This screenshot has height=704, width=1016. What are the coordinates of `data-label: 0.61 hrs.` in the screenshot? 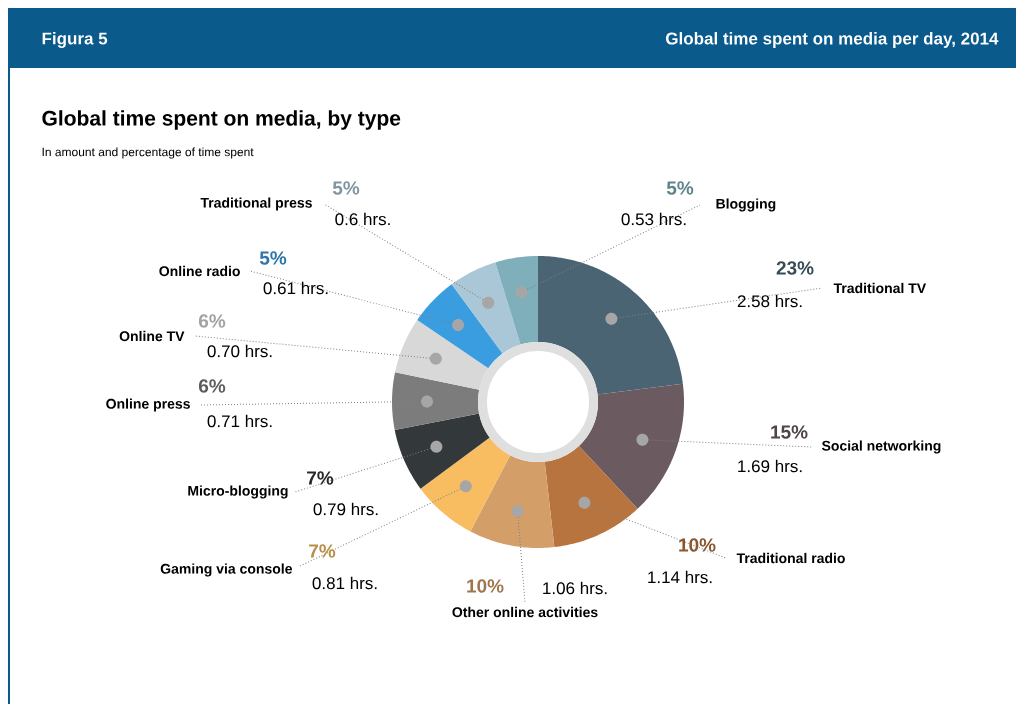 It's located at (295, 288).